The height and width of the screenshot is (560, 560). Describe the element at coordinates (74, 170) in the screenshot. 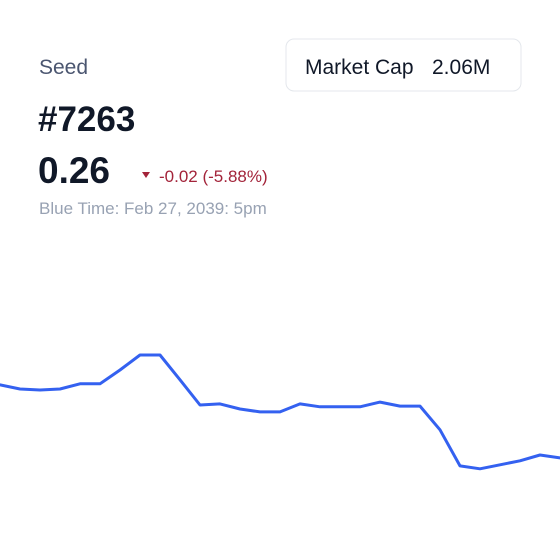

I see `price: 0.26` at that location.